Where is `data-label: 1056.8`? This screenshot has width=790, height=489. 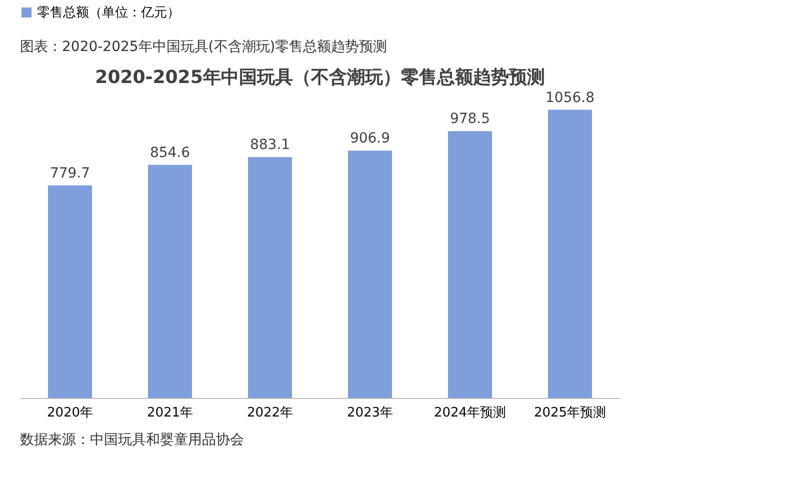
data-label: 1056.8 is located at coordinates (570, 98).